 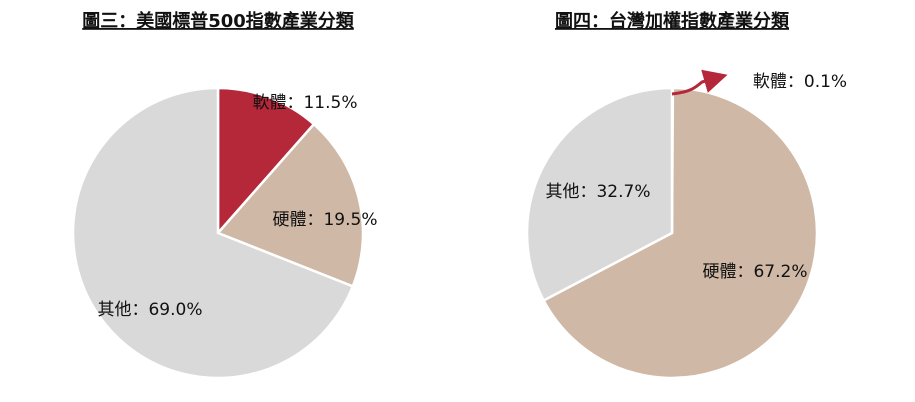 What do you see at coordinates (149, 310) in the screenshot?
I see `slice-label: 其他：69.0%` at bounding box center [149, 310].